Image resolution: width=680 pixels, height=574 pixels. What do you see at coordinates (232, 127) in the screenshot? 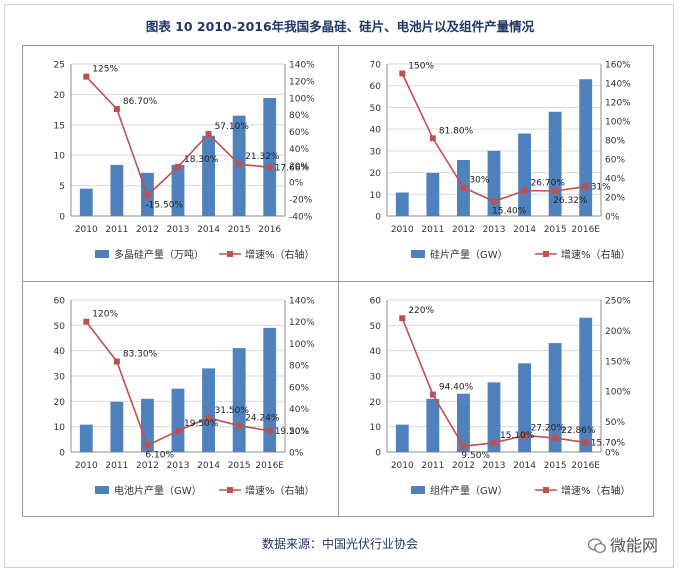
I see `data-label: 57.10%` at bounding box center [232, 127].